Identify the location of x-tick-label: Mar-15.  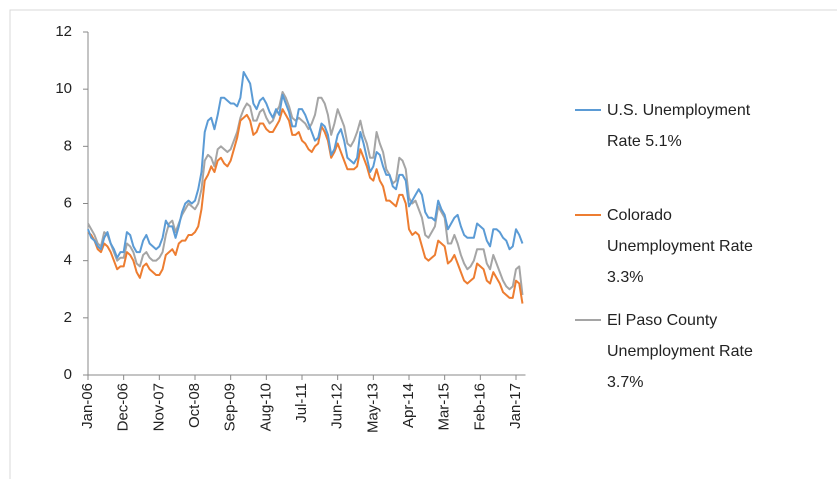
(444, 407).